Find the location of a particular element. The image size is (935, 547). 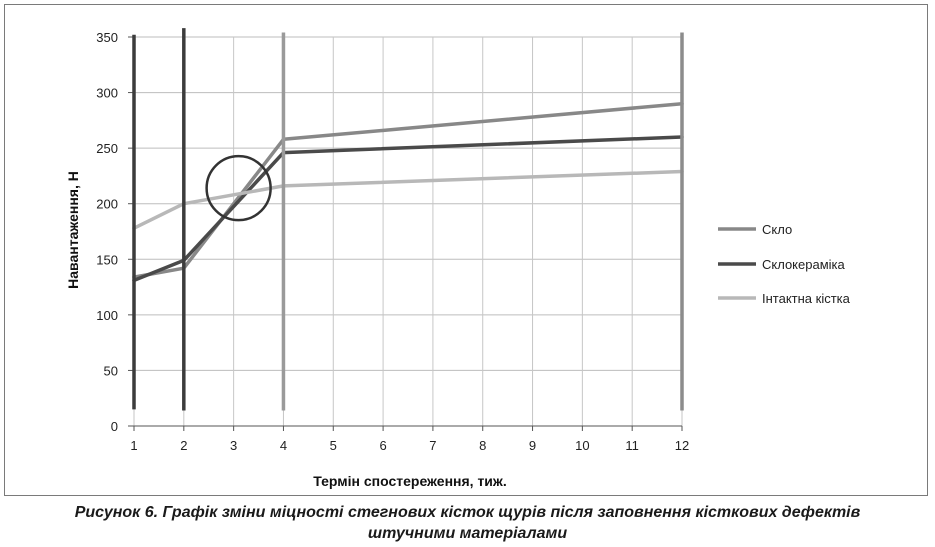

caption-line-2: штучними матеріалами is located at coordinates (467, 533).